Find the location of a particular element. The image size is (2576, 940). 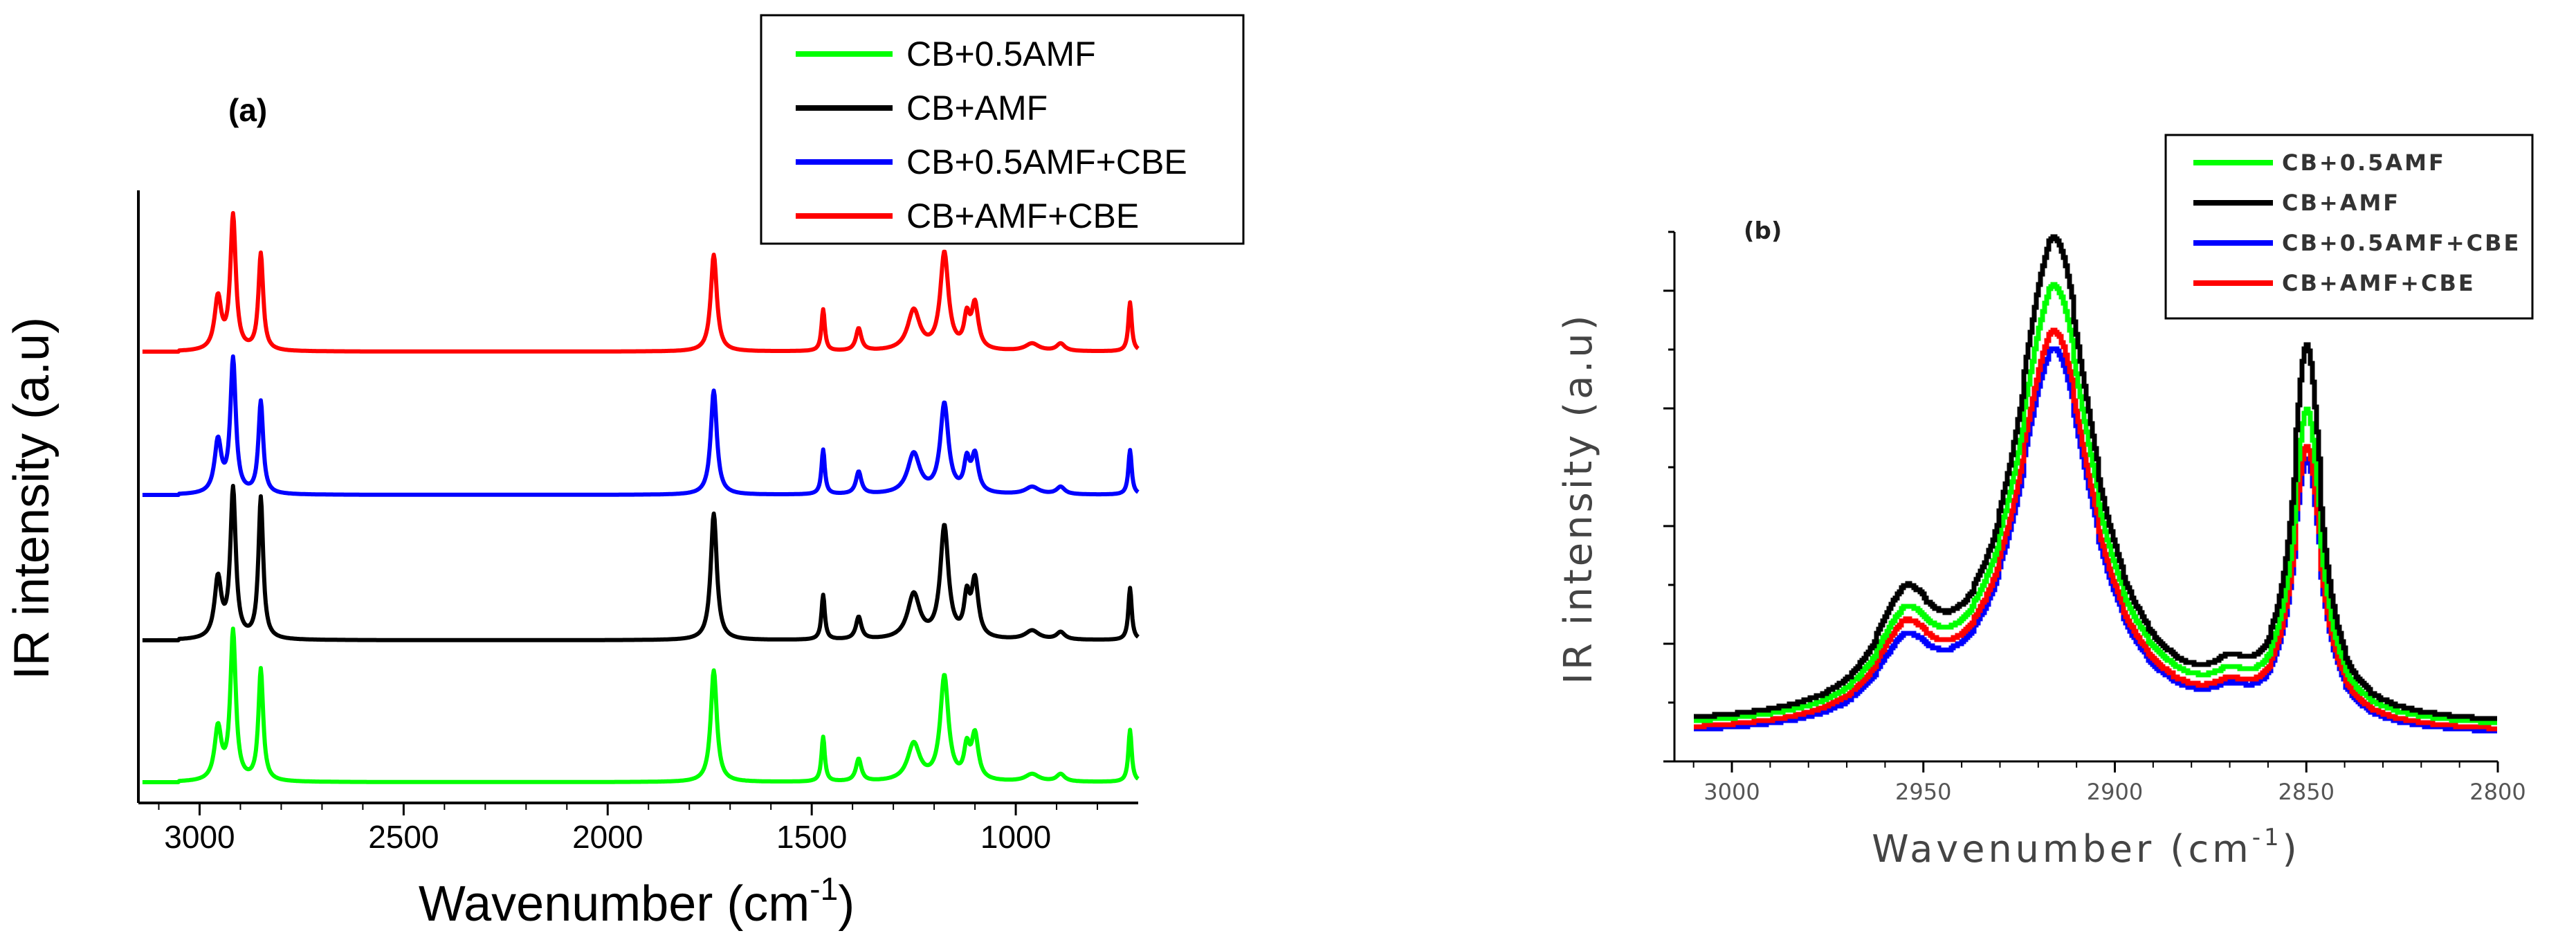

chart-a-legend-entries: CB+0.5AMF CB+AMF CB+0.5AMF+CBE CB+AMF+CBE is located at coordinates (992, 135).